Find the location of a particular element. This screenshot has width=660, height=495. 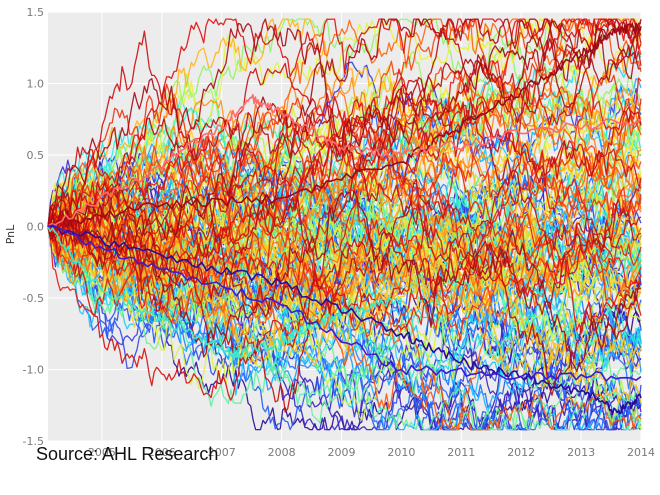

y-axis-label: PnL is located at coordinates (10, 234).